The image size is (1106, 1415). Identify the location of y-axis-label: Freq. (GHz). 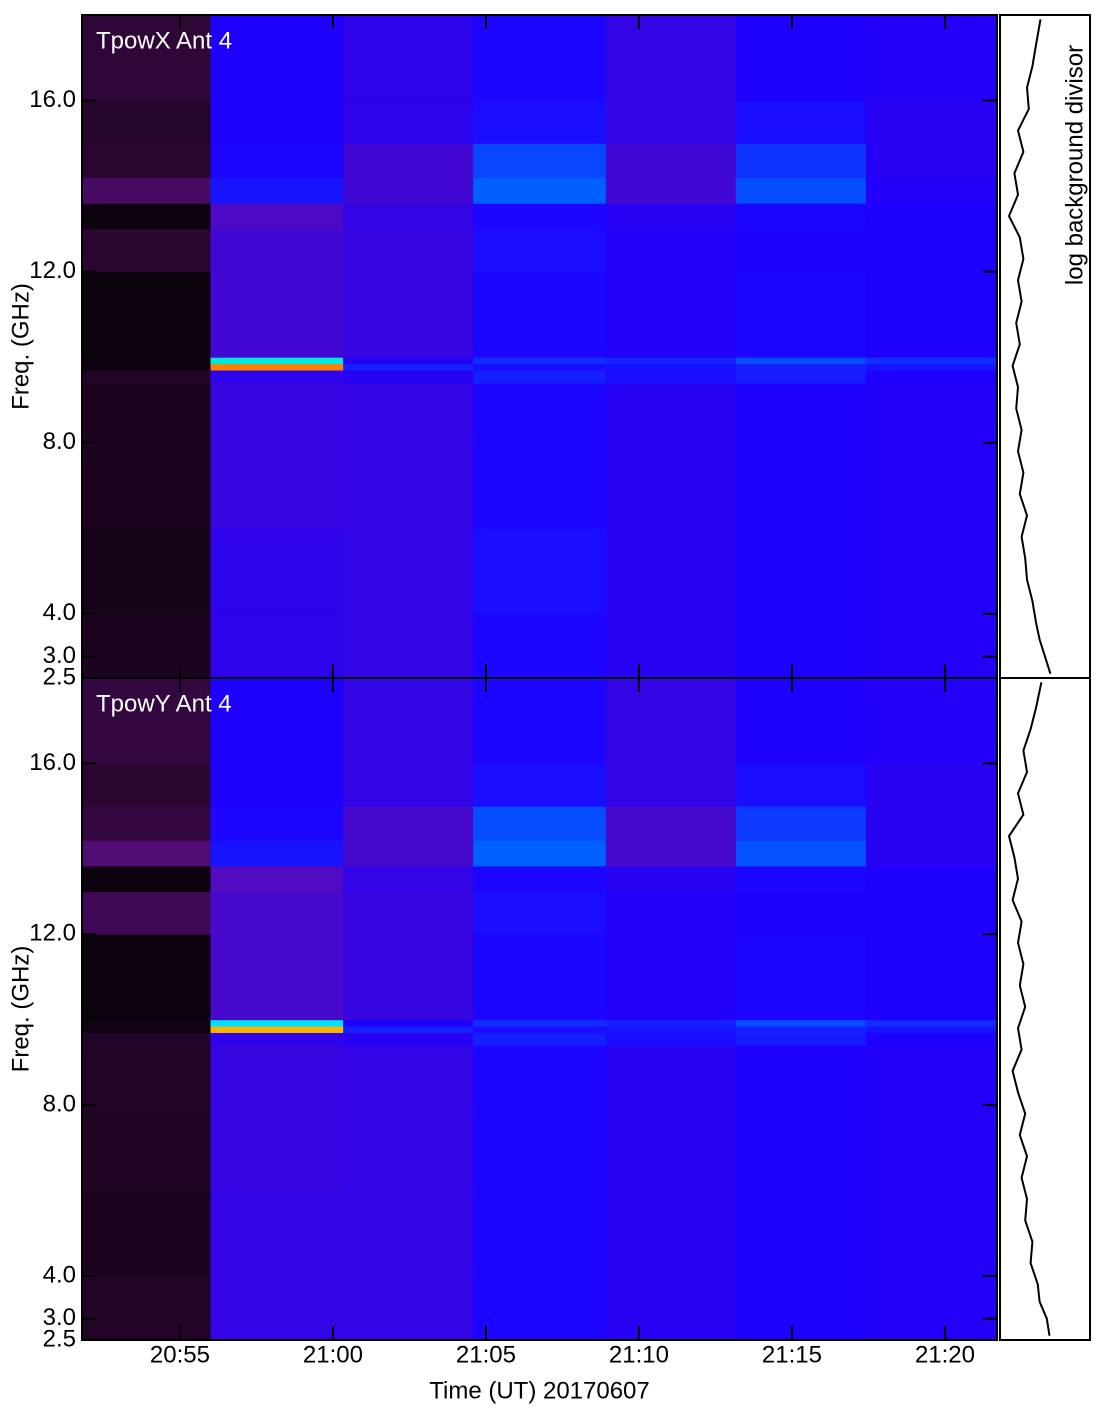
(20, 346).